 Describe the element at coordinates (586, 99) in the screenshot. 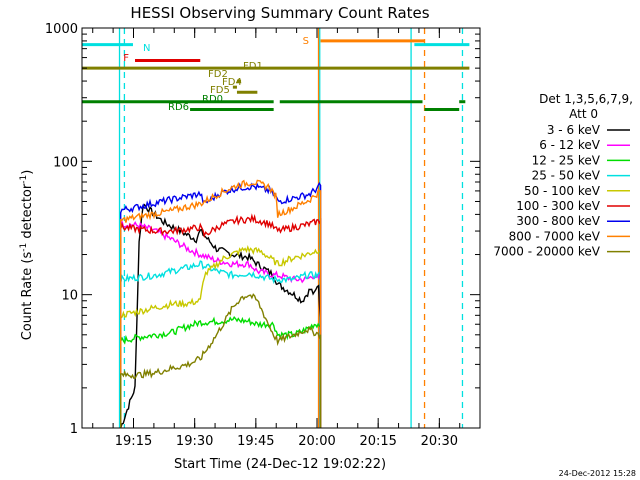

I see `legend-header-1: Det 1,3,5,6,7,9,` at that location.